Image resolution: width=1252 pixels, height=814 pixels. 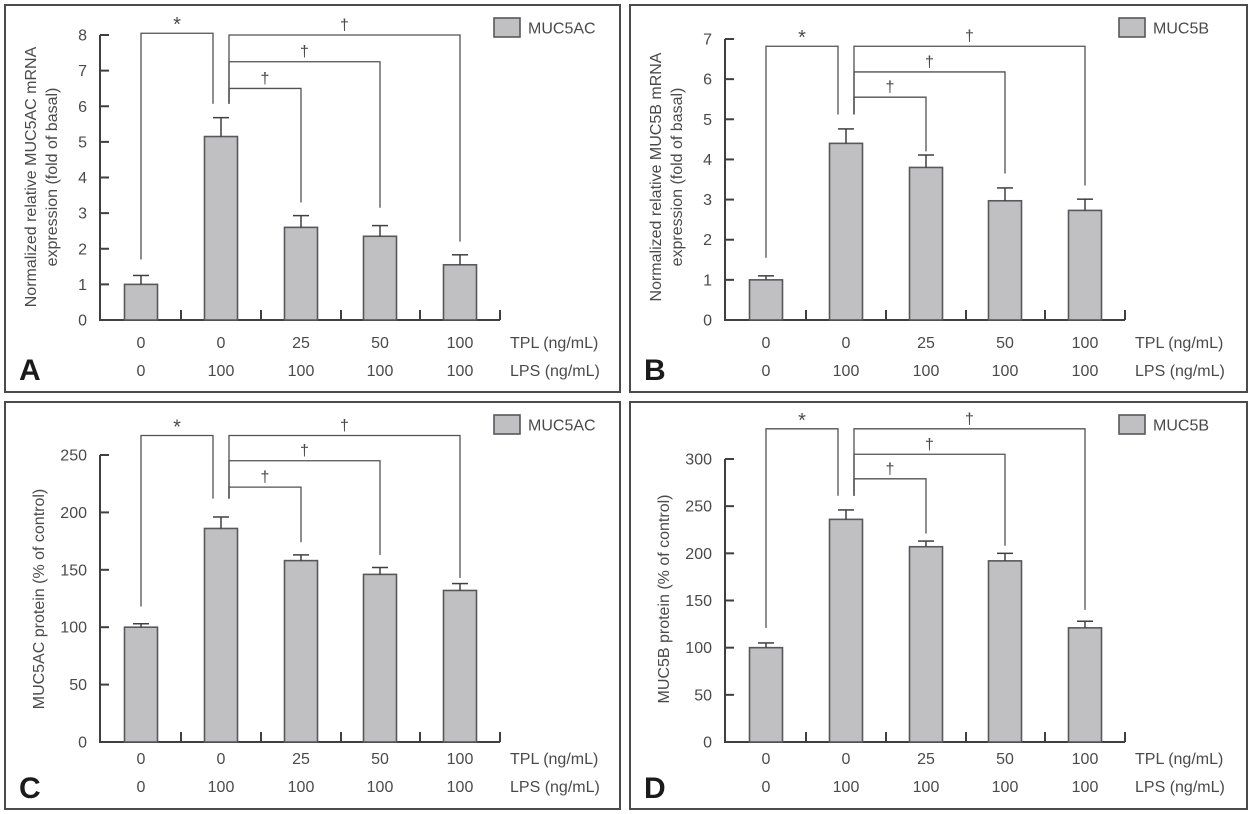 What do you see at coordinates (82, 214) in the screenshot?
I see `y-tick-label: 3` at bounding box center [82, 214].